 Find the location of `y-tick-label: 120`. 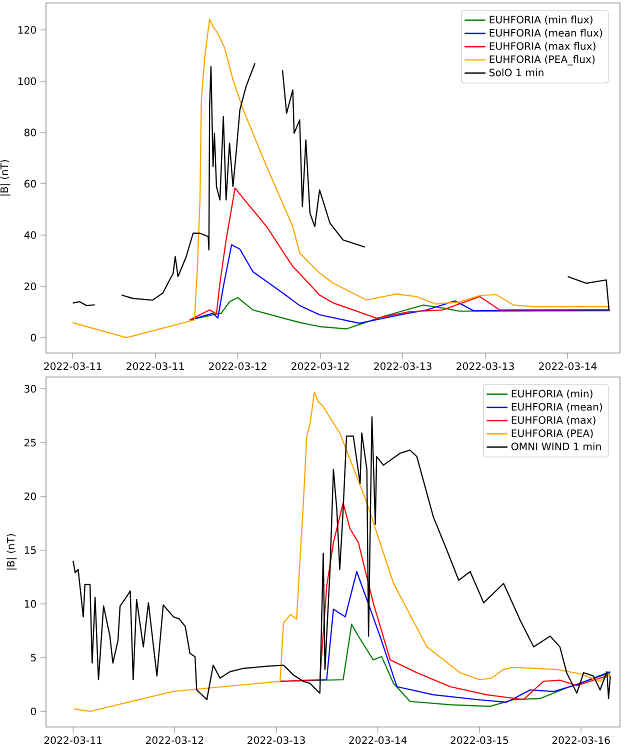

y-tick-label: 120 is located at coordinates (27, 30).